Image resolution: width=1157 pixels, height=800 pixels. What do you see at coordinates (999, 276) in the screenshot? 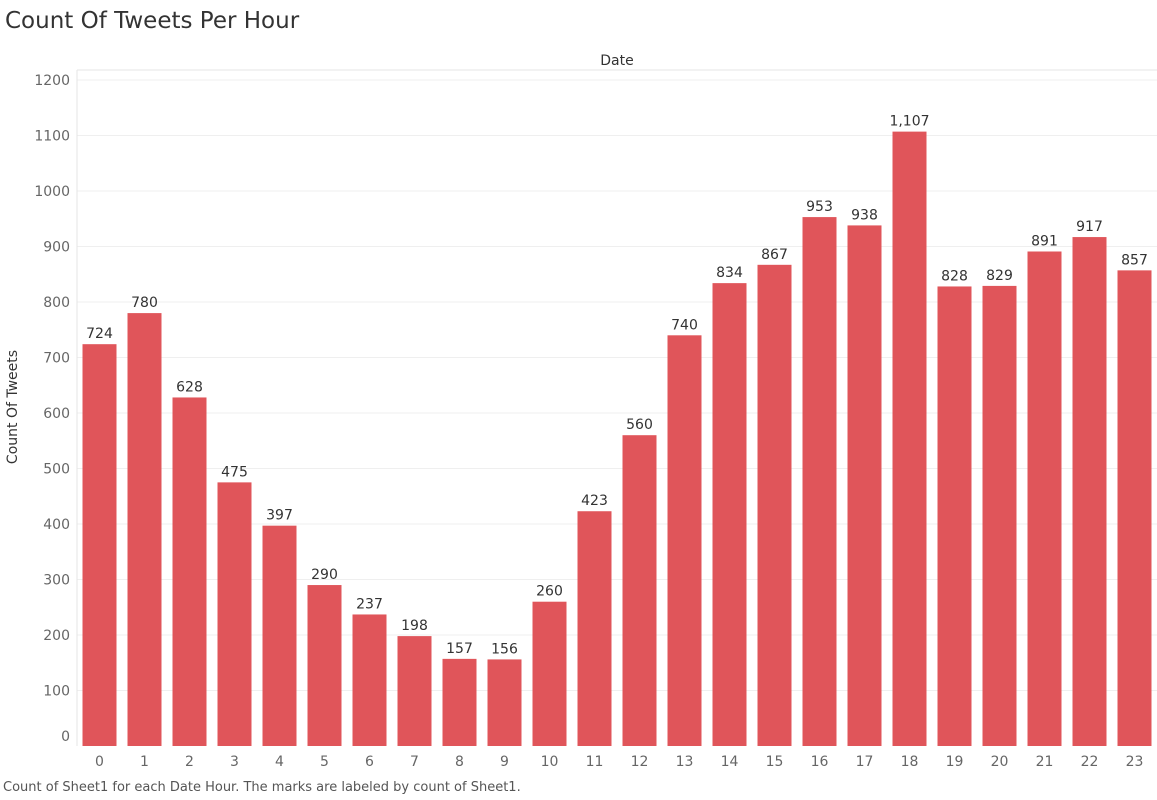
I see `bar-value-label: 829` at bounding box center [999, 276].